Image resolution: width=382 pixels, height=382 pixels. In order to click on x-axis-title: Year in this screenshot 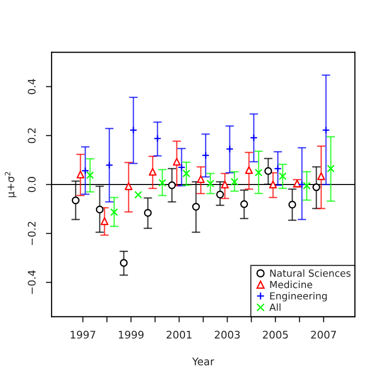, I will do `click(203, 362)`.